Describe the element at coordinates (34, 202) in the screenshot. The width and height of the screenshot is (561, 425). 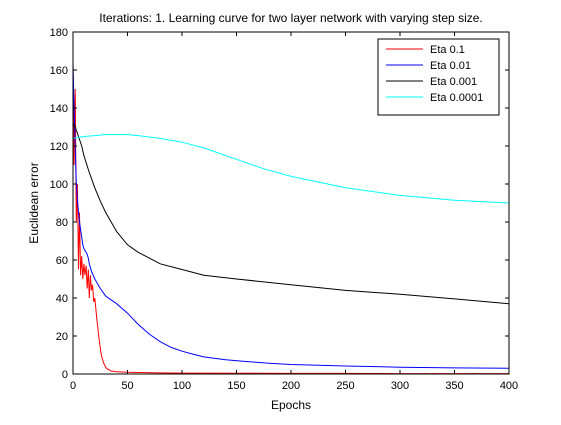
I see `y-axis-label: Euclidean error` at that location.